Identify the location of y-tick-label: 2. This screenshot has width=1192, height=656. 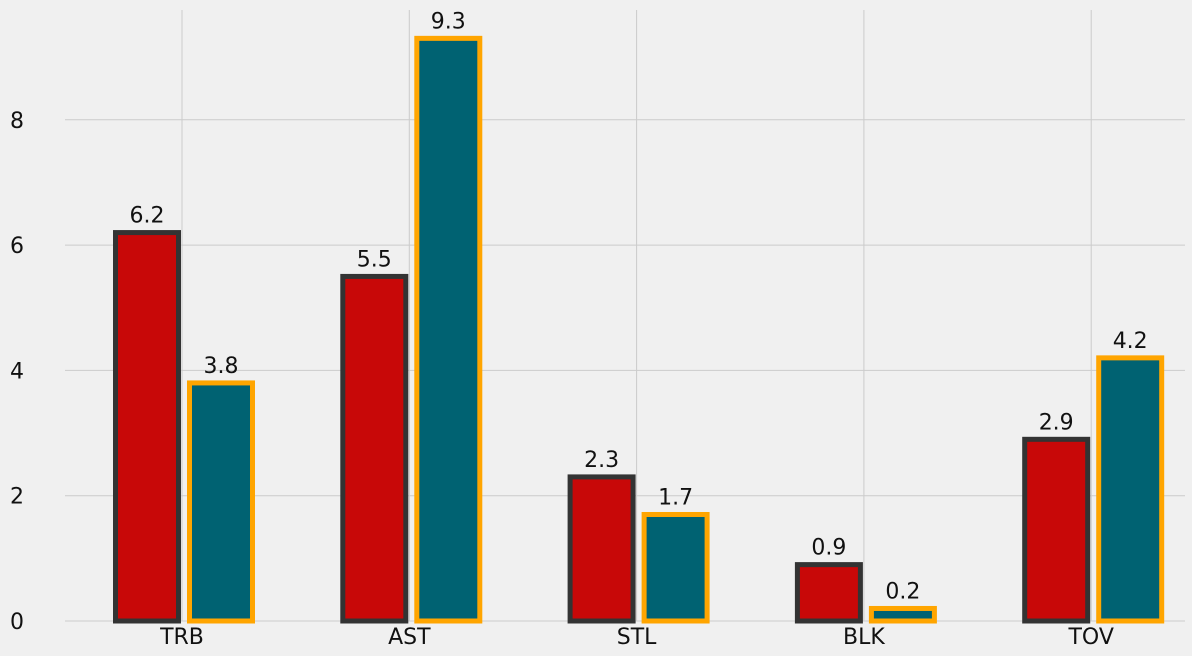
(17, 497).